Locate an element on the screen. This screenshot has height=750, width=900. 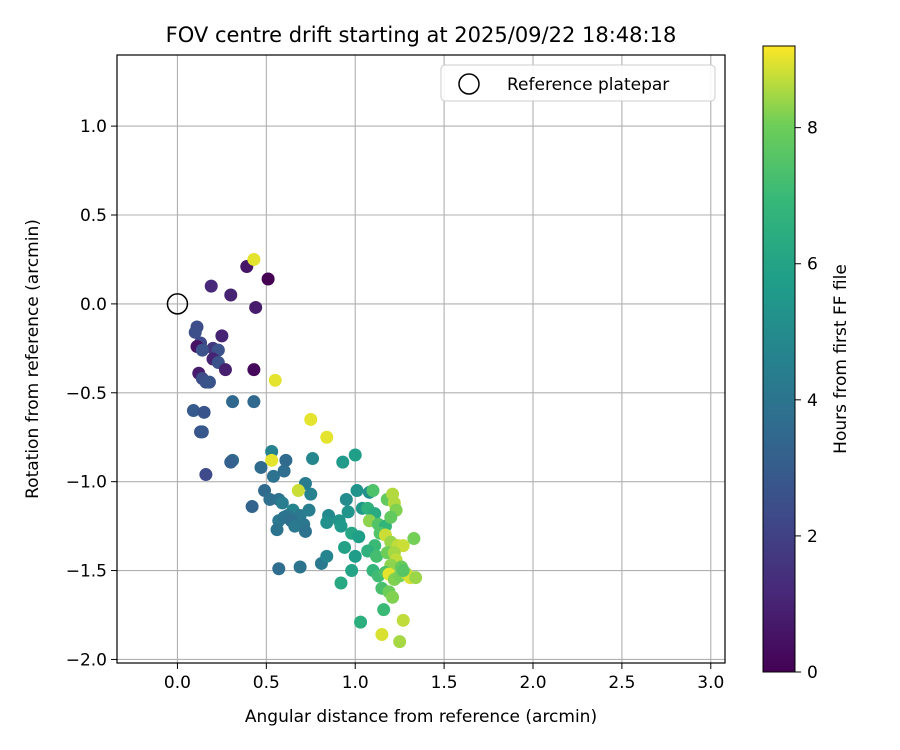
x-tick-label: 1.0 is located at coordinates (355, 683).